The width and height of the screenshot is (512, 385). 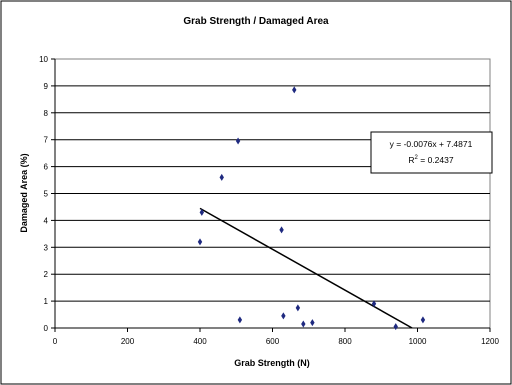 What do you see at coordinates (417, 158) in the screenshot?
I see `r-squared-sup: 2` at bounding box center [417, 158].